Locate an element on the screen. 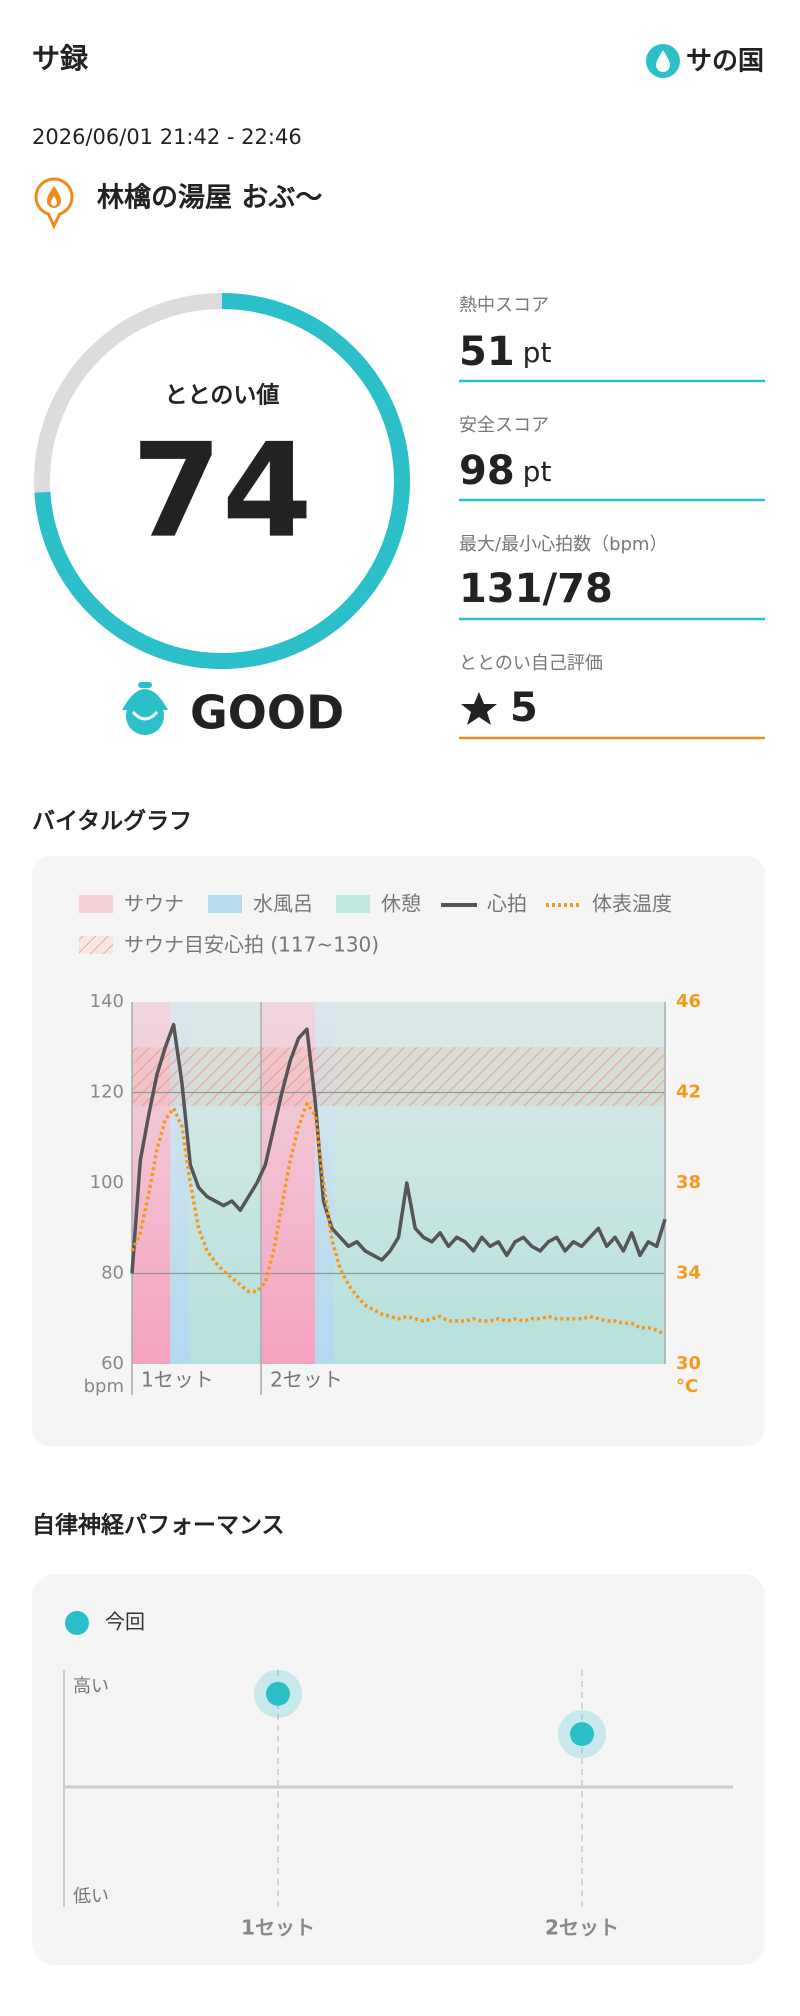  legend-label: 心拍 is located at coordinates (507, 904).